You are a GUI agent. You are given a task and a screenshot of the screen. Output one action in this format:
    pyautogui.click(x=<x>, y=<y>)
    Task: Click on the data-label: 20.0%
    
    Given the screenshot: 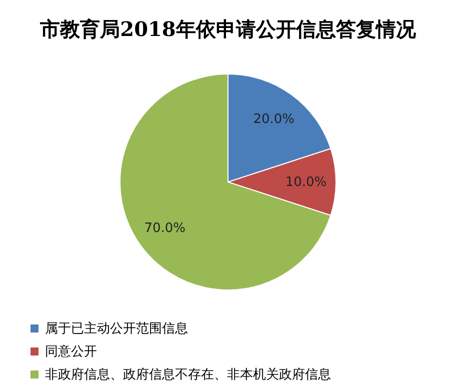 What is the action you would take?
    pyautogui.click(x=274, y=119)
    